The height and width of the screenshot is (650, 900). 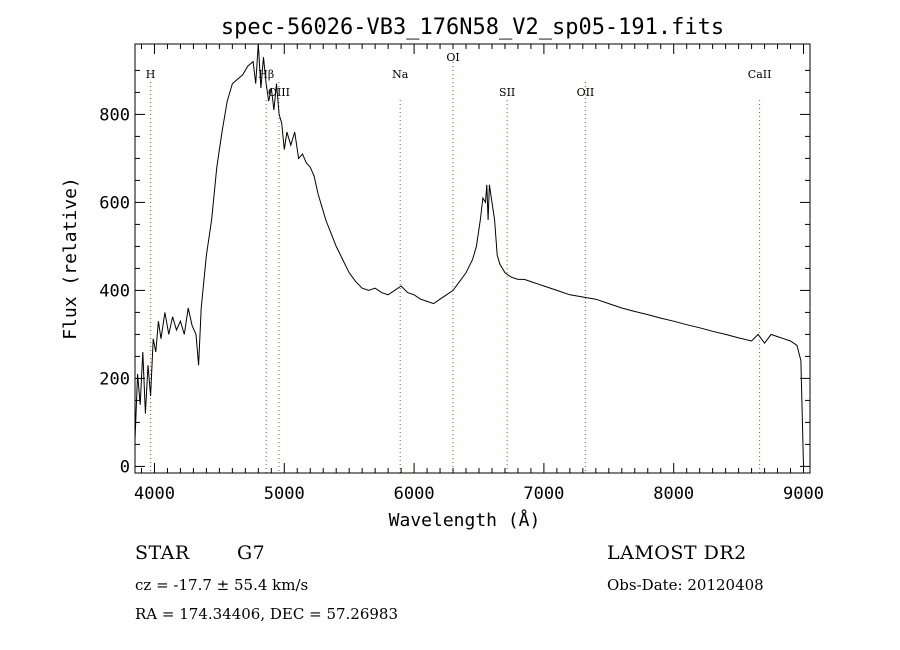 What do you see at coordinates (685, 585) in the screenshot?
I see `observation-date: Obs-Date: 20120408` at bounding box center [685, 585].